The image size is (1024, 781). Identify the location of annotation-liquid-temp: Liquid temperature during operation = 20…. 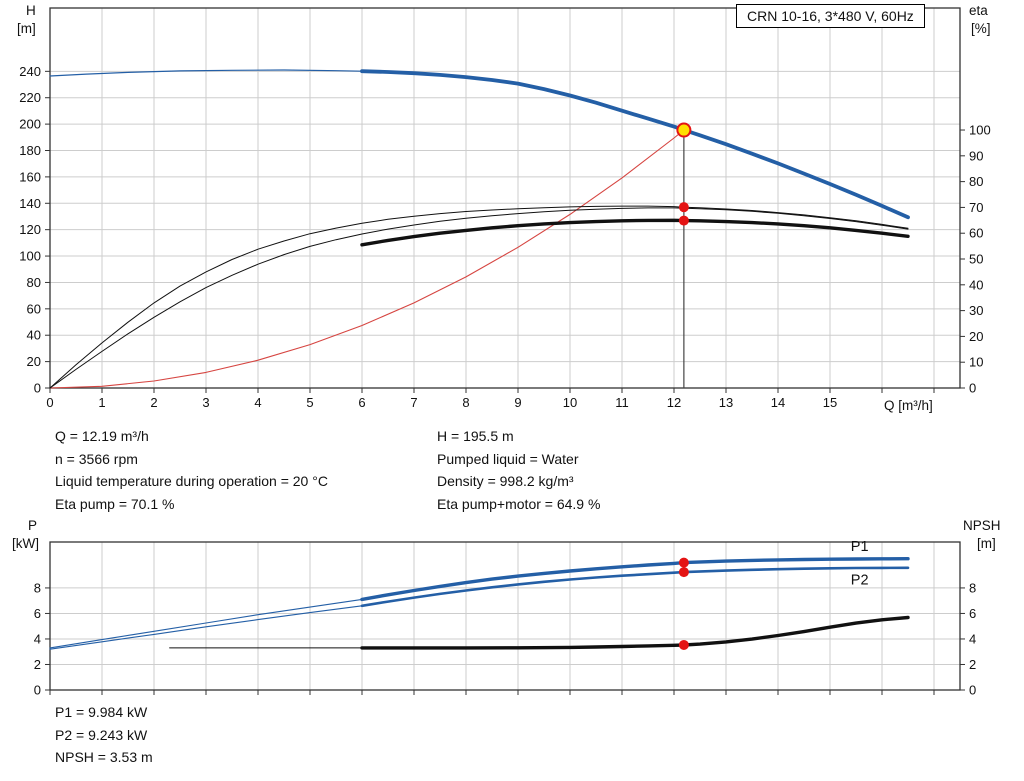
(191, 481).